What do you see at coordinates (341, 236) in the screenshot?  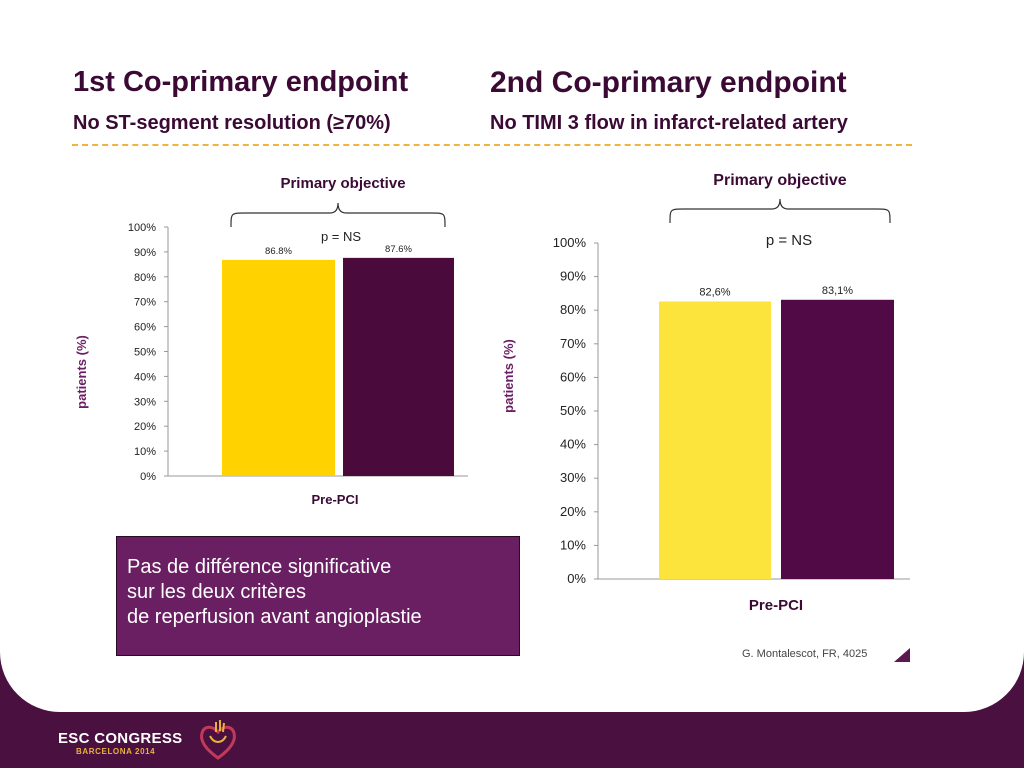 I see `chart-0-p-value: p = NS` at bounding box center [341, 236].